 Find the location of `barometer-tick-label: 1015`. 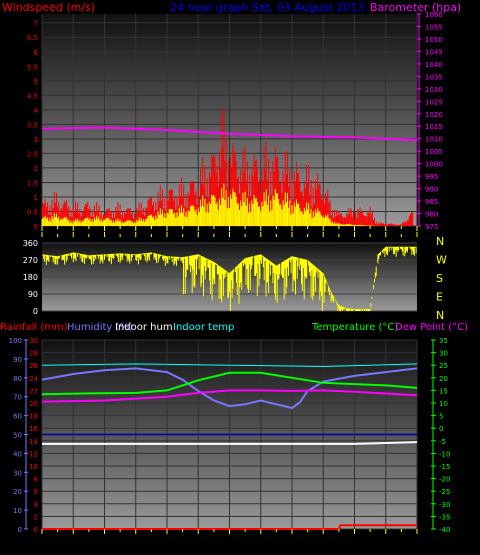

barometer-tick-label: 1015 is located at coordinates (434, 127).